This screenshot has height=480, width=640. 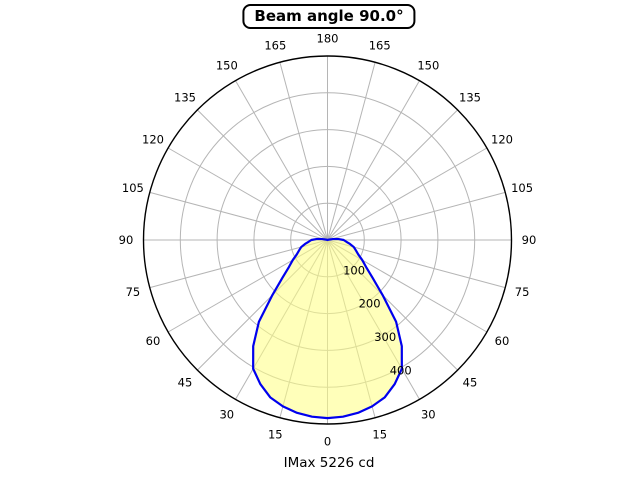 What do you see at coordinates (370, 304) in the screenshot?
I see `r-tick-label: 200` at bounding box center [370, 304].